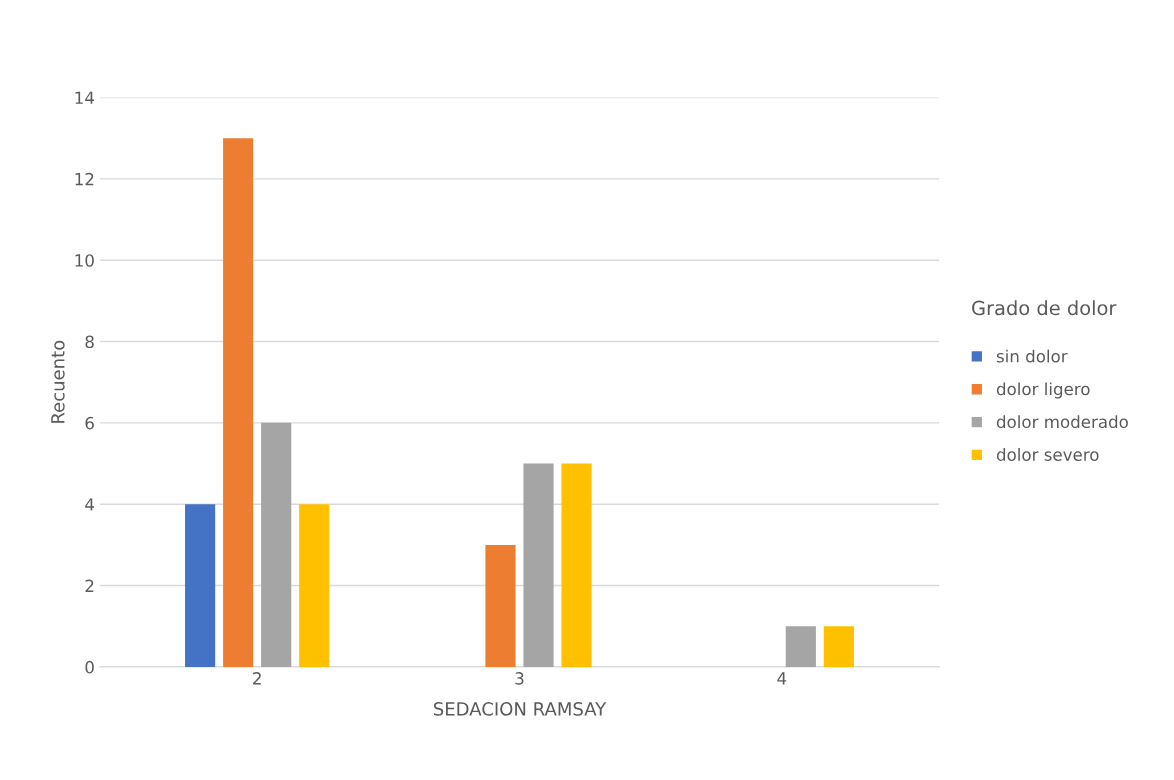 This screenshot has width=1174, height=780. Describe the element at coordinates (89, 342) in the screenshot. I see `y-tick-label: 8` at that location.